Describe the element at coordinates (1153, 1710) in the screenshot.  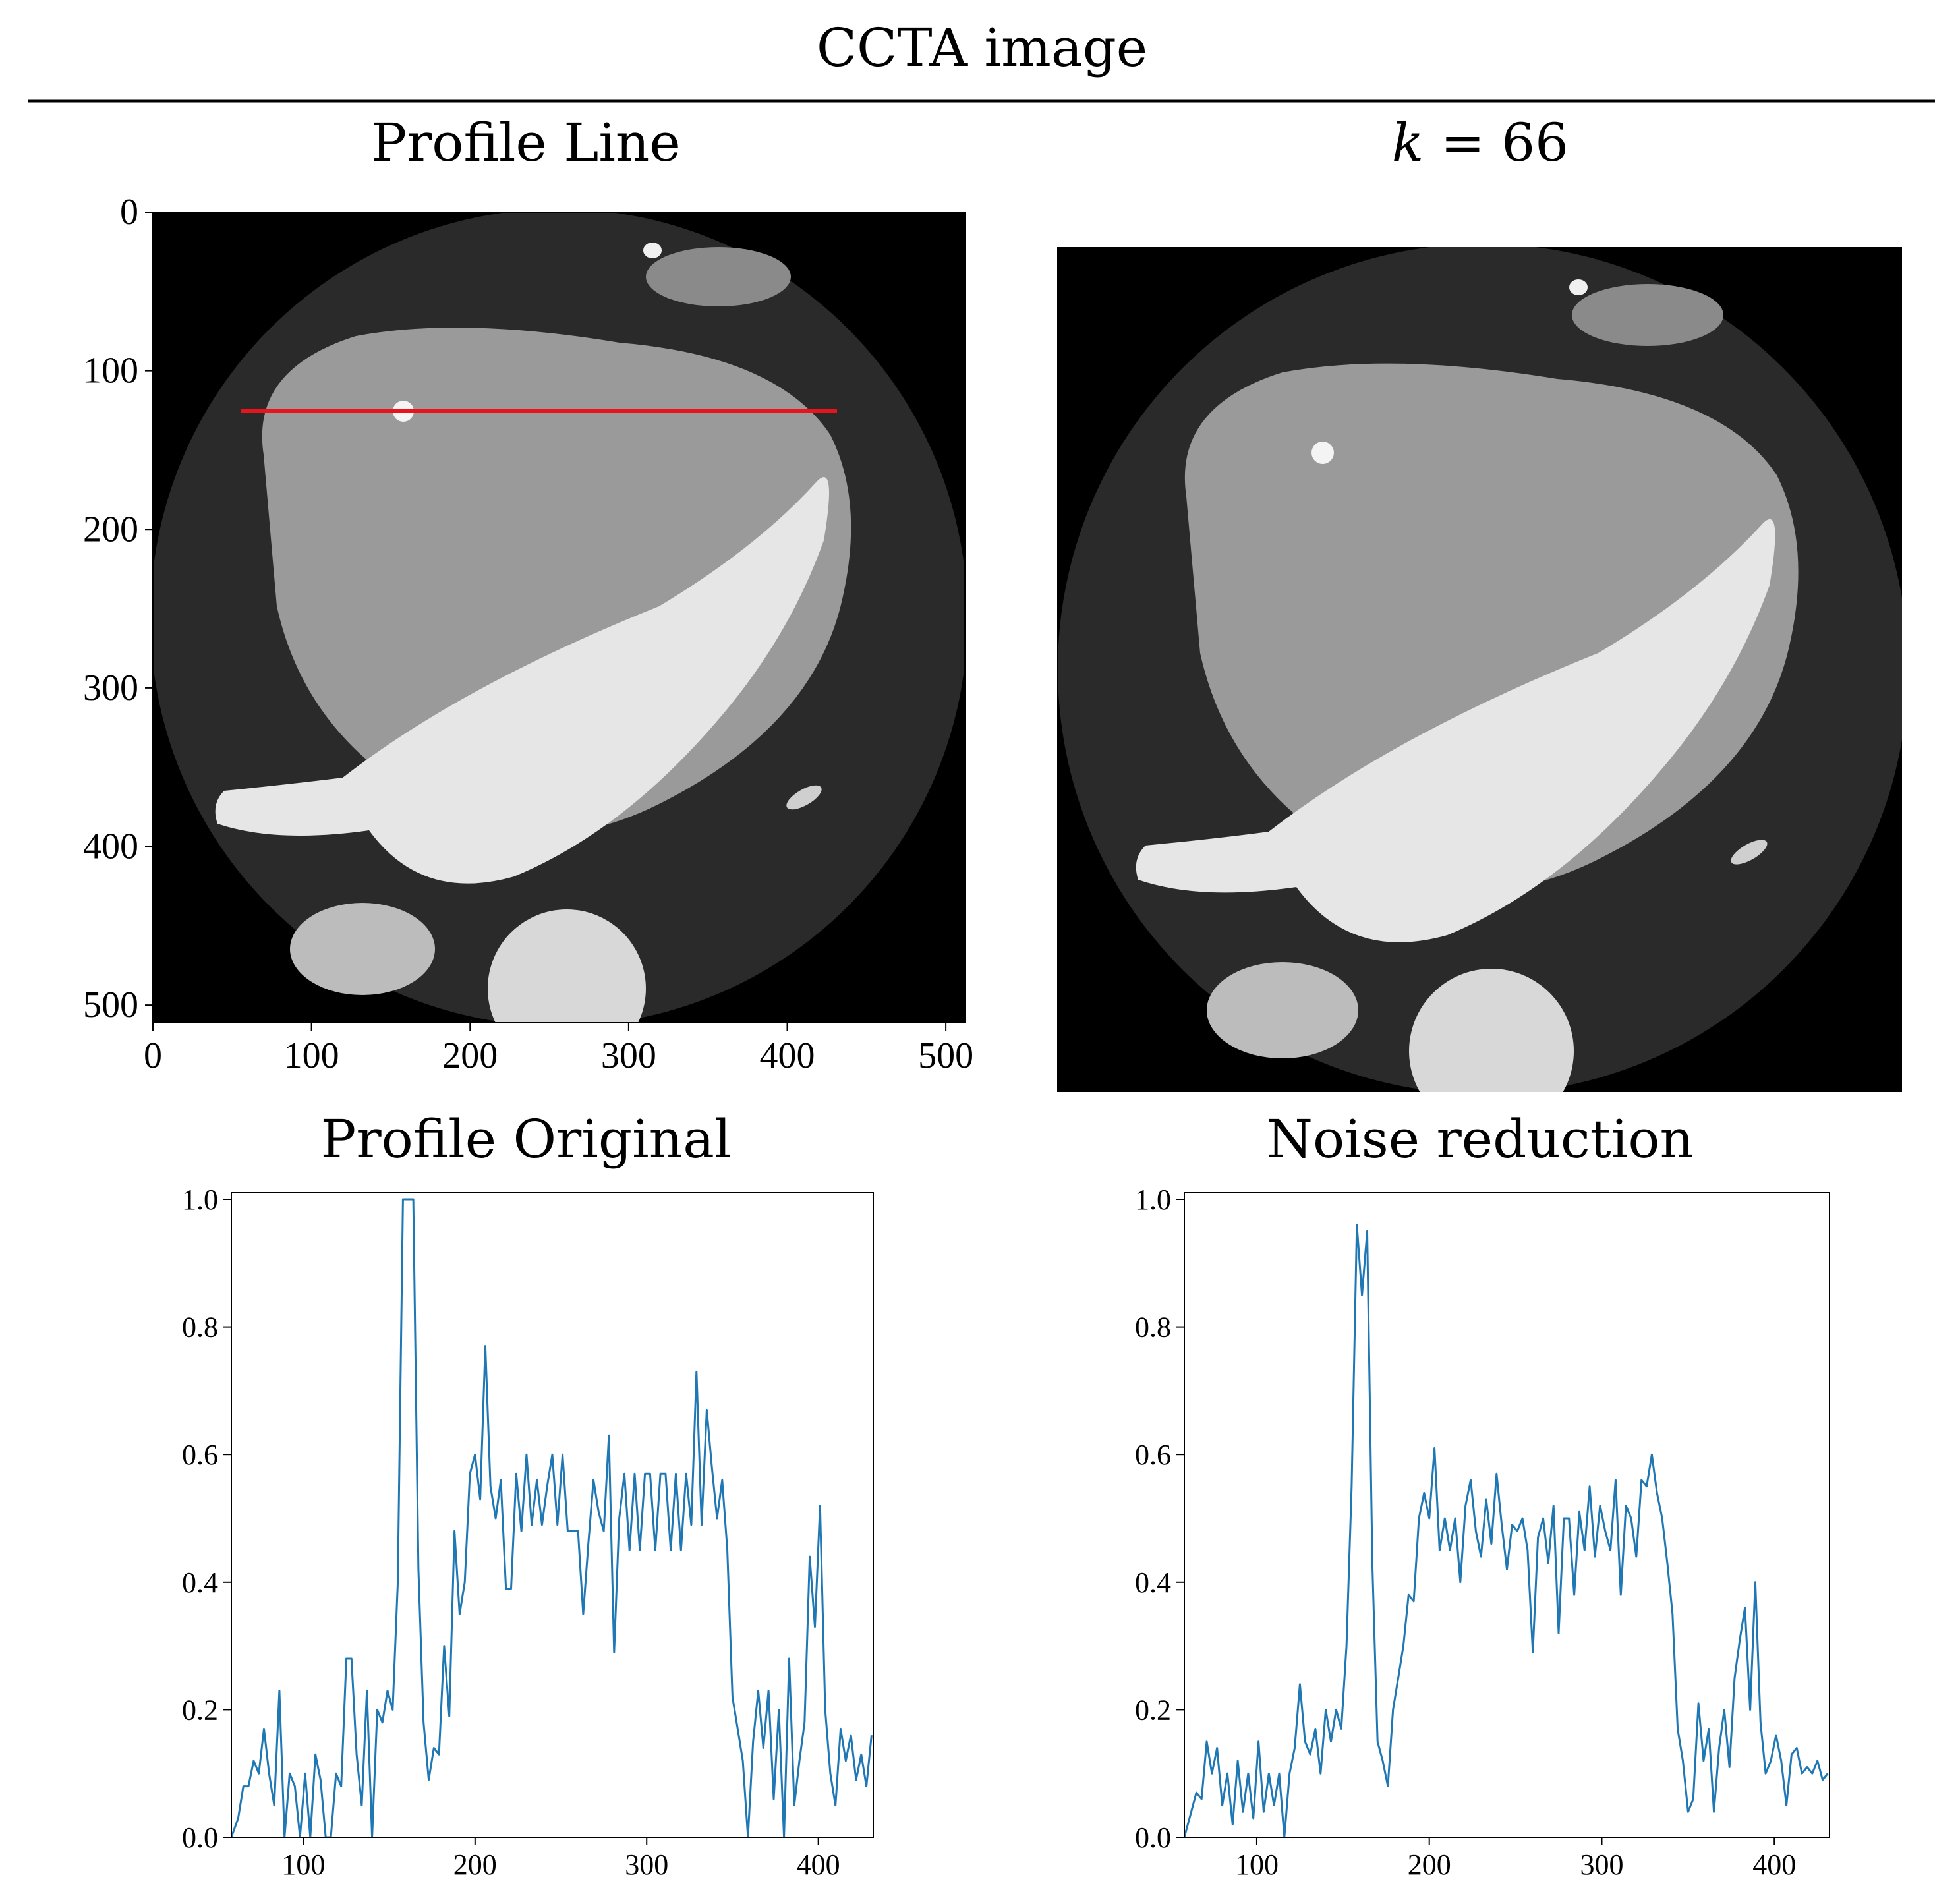
I see `noise-reduction-y-tick-label: 0.2` at that location.